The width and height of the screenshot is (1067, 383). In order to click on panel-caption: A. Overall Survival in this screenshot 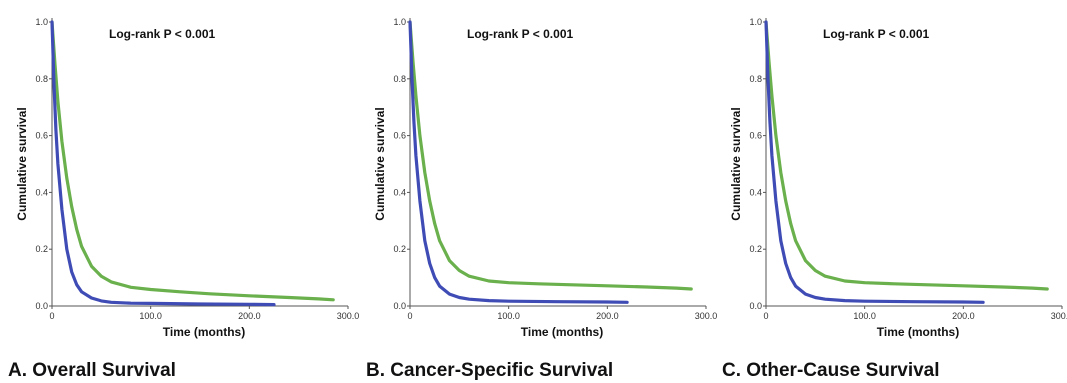, I will do `click(92, 370)`.